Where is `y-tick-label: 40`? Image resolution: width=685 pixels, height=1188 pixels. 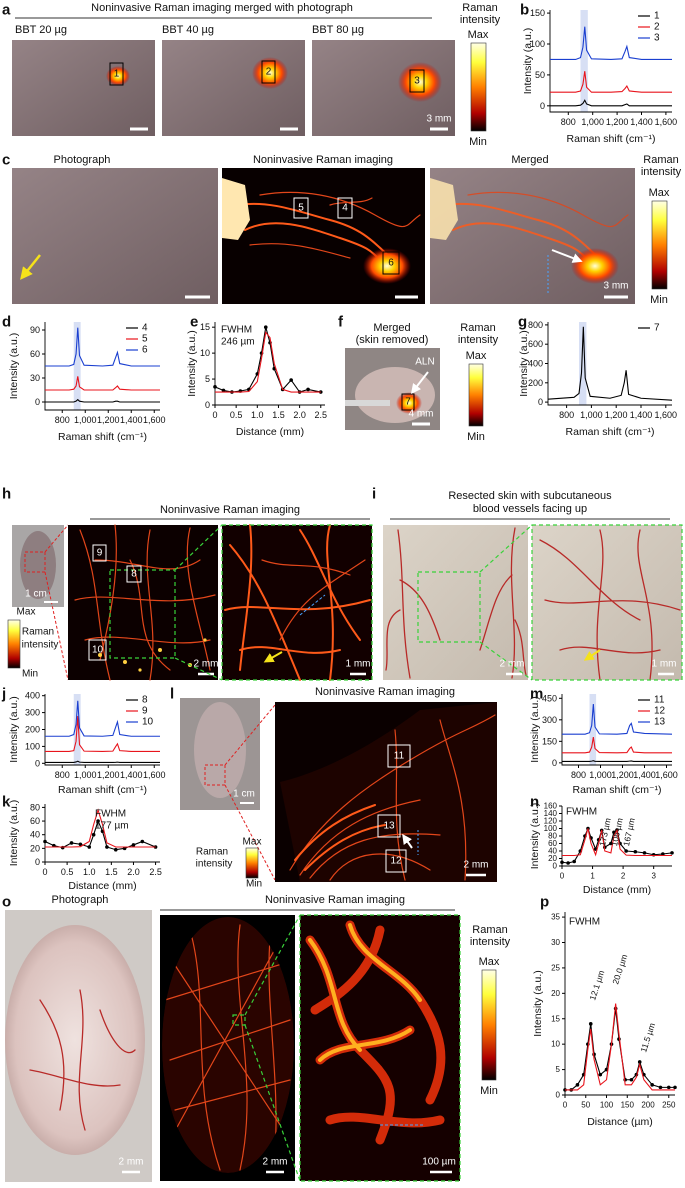 y-tick-label: 40 is located at coordinates (35, 835).